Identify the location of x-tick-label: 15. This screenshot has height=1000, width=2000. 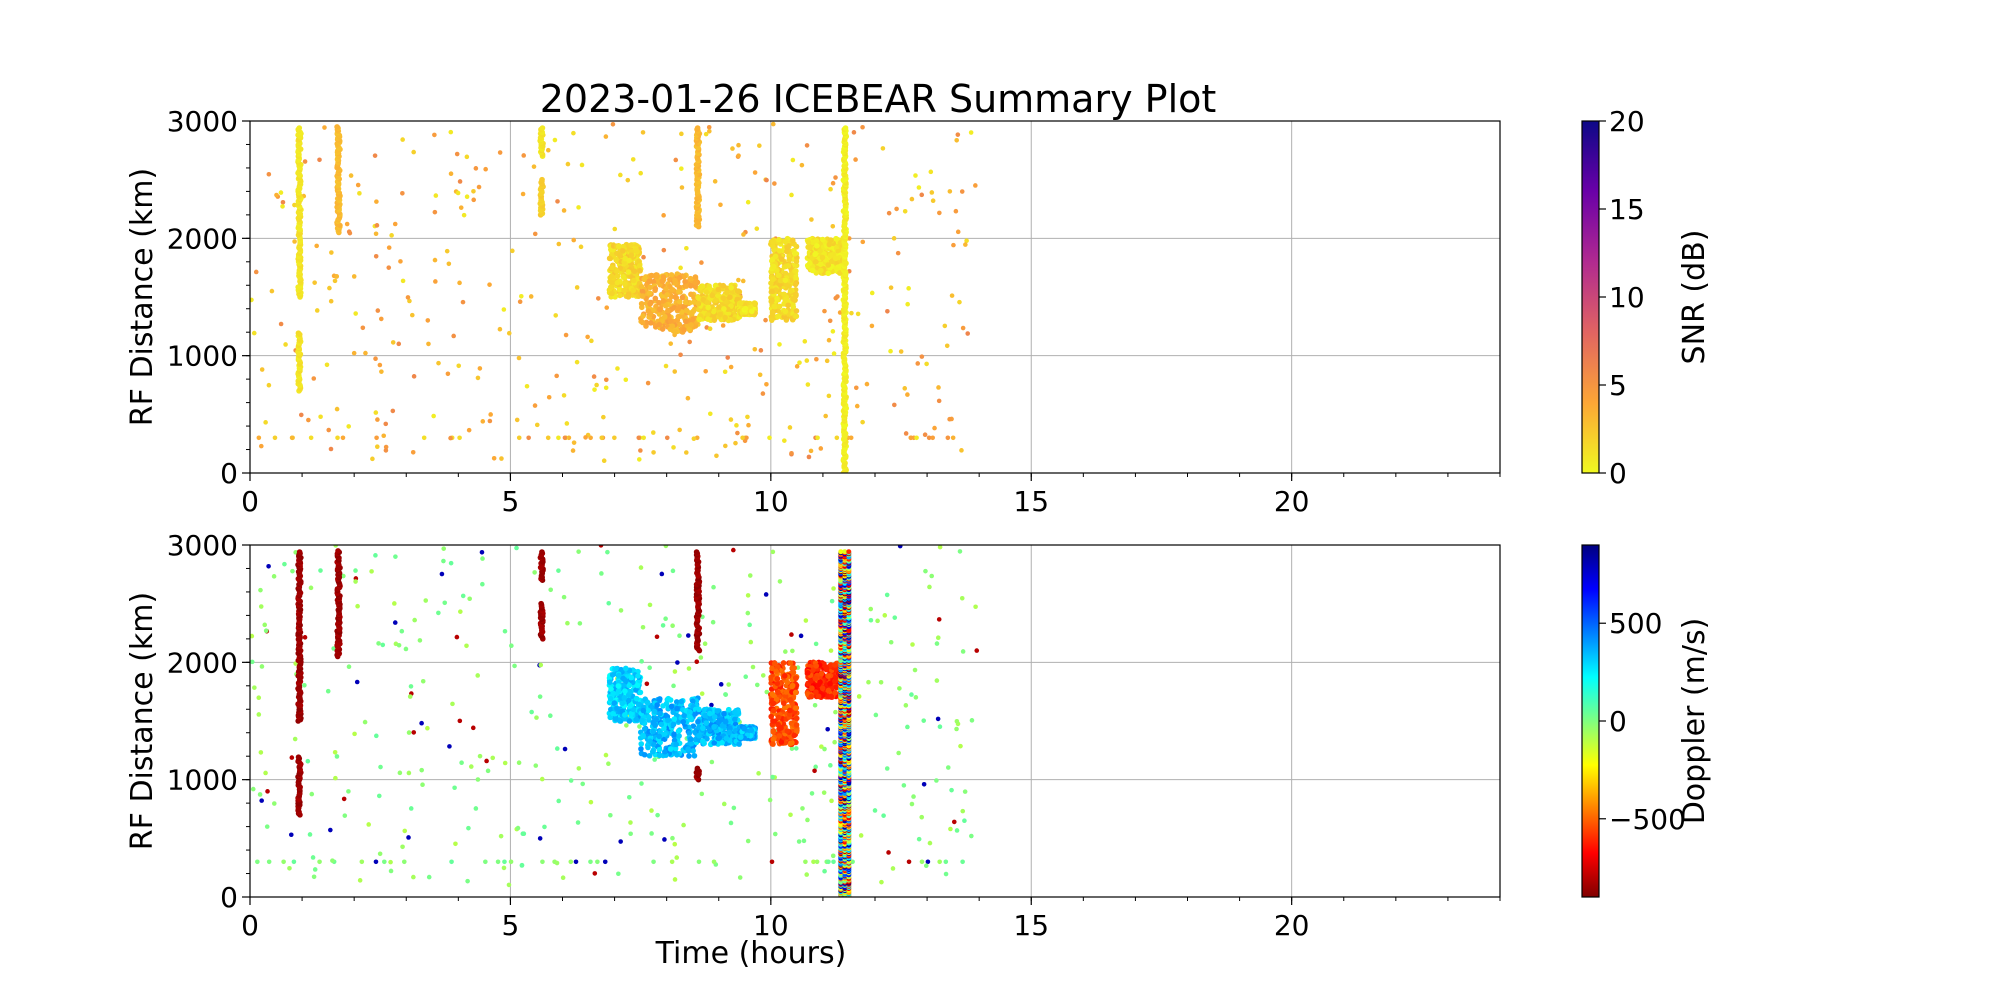
(1031, 501).